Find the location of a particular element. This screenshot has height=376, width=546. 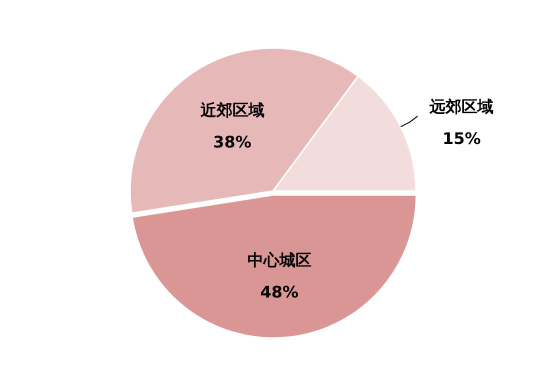

slice-label: 中心城区 is located at coordinates (279, 260).